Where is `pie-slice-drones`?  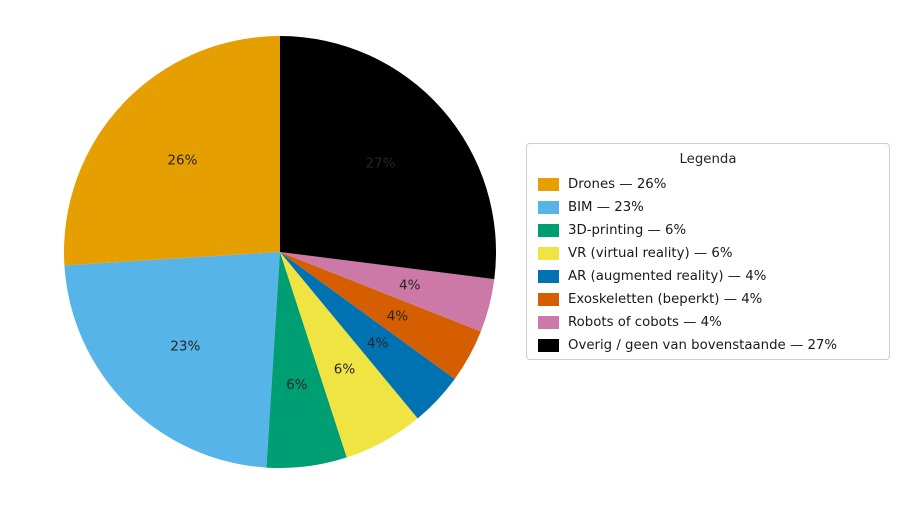 pie-slice-drones is located at coordinates (172, 151).